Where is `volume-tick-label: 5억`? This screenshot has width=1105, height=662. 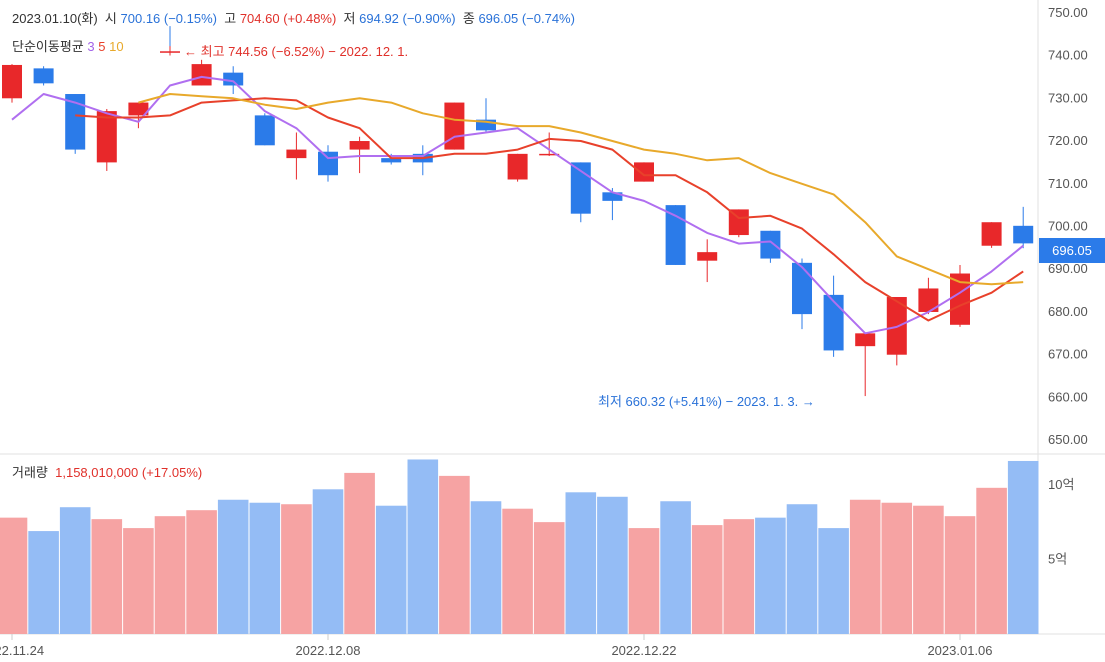
volume-tick-label: 5억 is located at coordinates (1057, 558).